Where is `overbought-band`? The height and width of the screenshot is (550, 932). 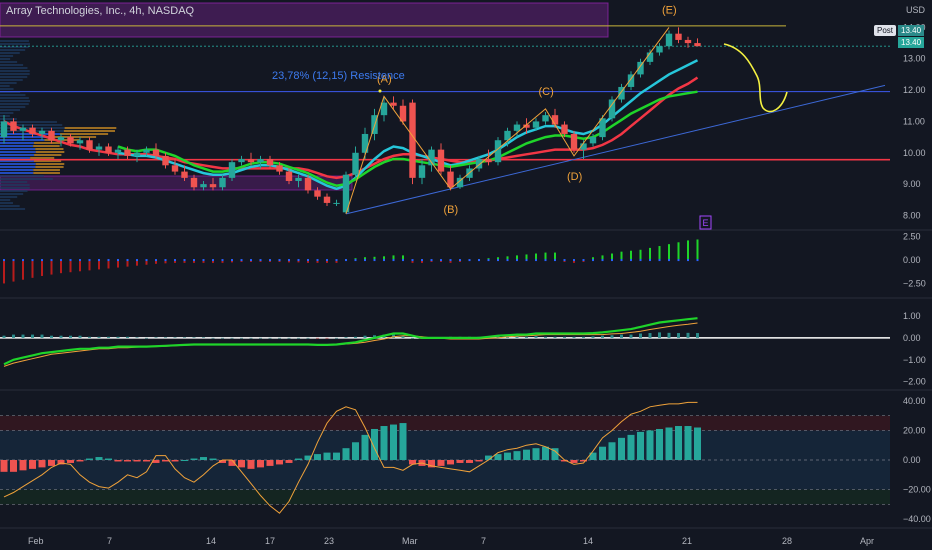
overbought-band is located at coordinates (445, 423).